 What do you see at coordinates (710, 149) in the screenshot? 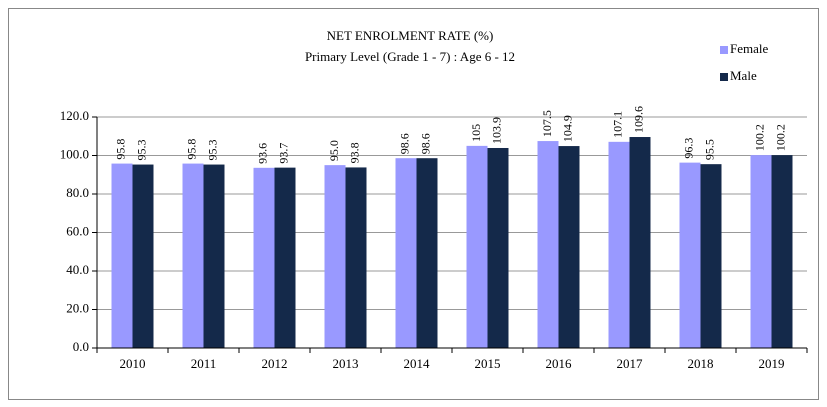
I see `value-label: 95.5` at bounding box center [710, 149].